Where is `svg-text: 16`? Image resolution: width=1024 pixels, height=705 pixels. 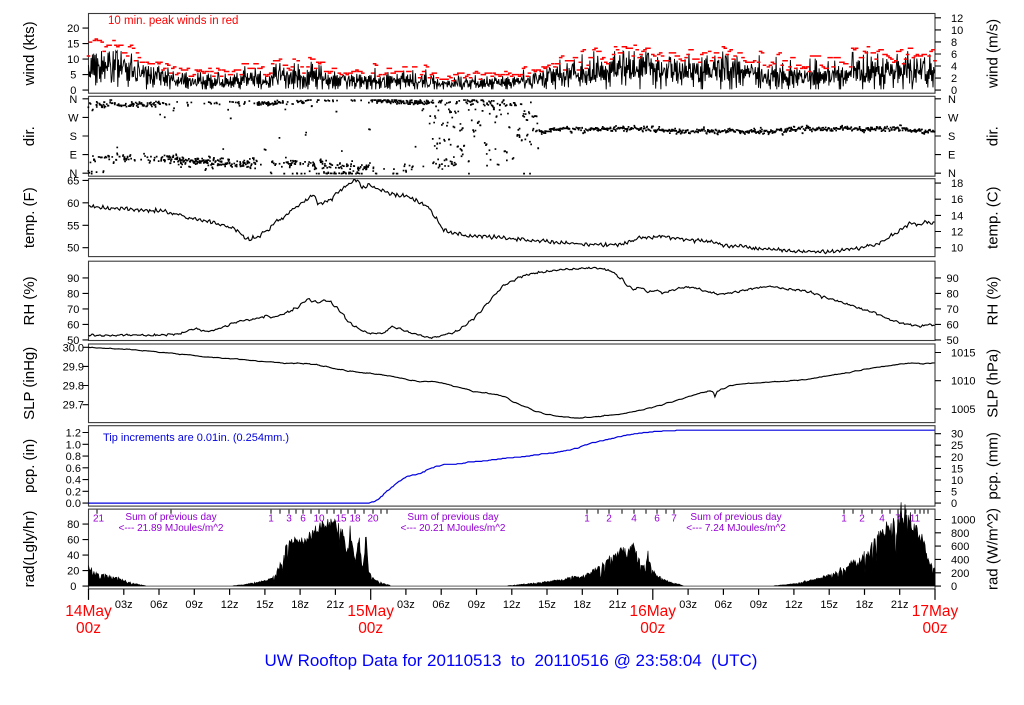 svg-text: 16 is located at coordinates (957, 200).